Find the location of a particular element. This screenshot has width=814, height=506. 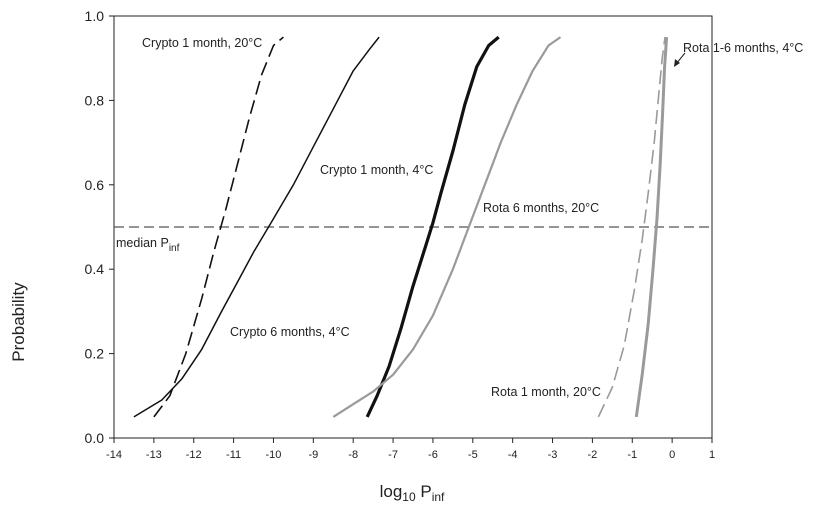

x-tick-label: -8 is located at coordinates (353, 455).